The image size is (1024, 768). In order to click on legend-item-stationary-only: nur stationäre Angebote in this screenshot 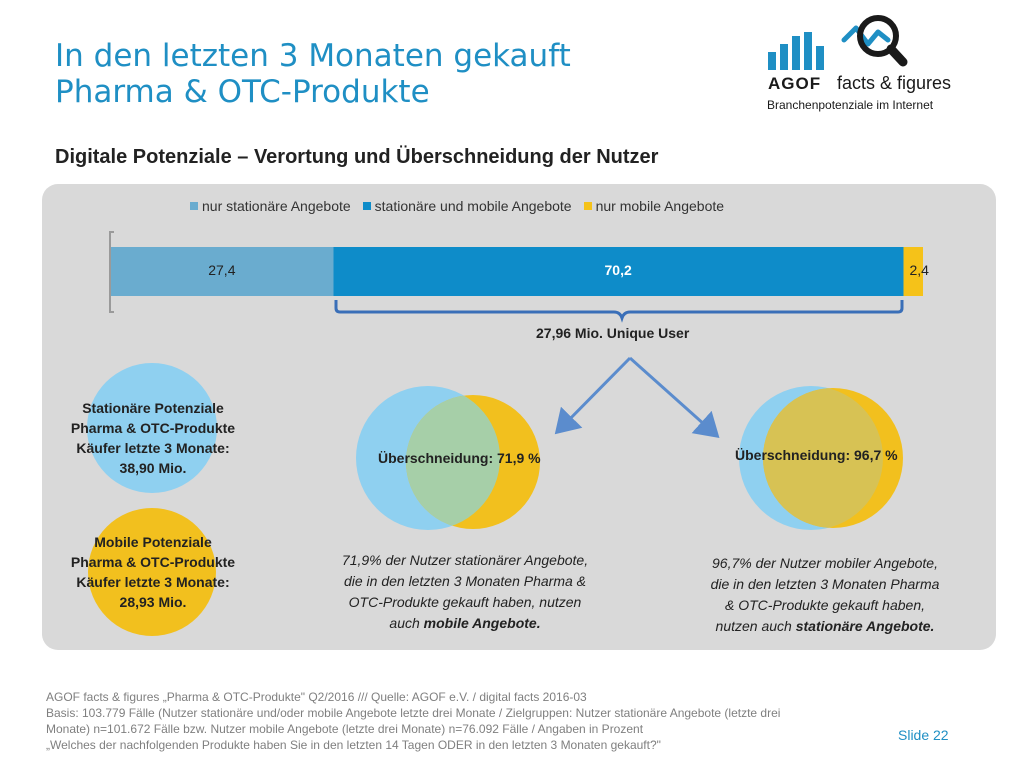, I will do `click(270, 206)`.